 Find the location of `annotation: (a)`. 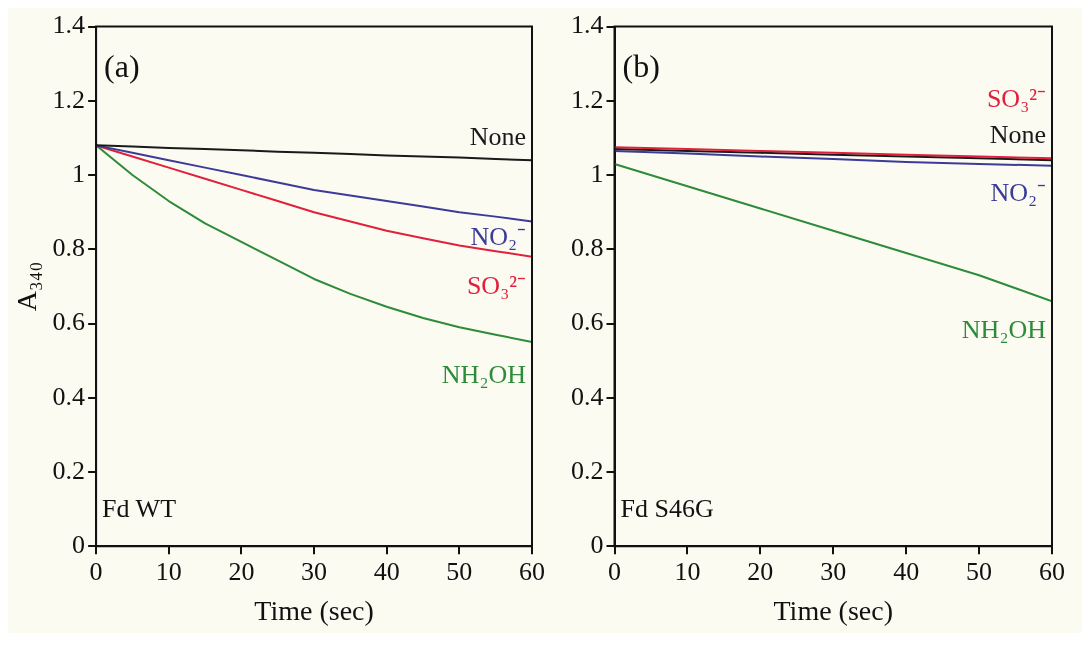

annotation: (a) is located at coordinates (122, 66).